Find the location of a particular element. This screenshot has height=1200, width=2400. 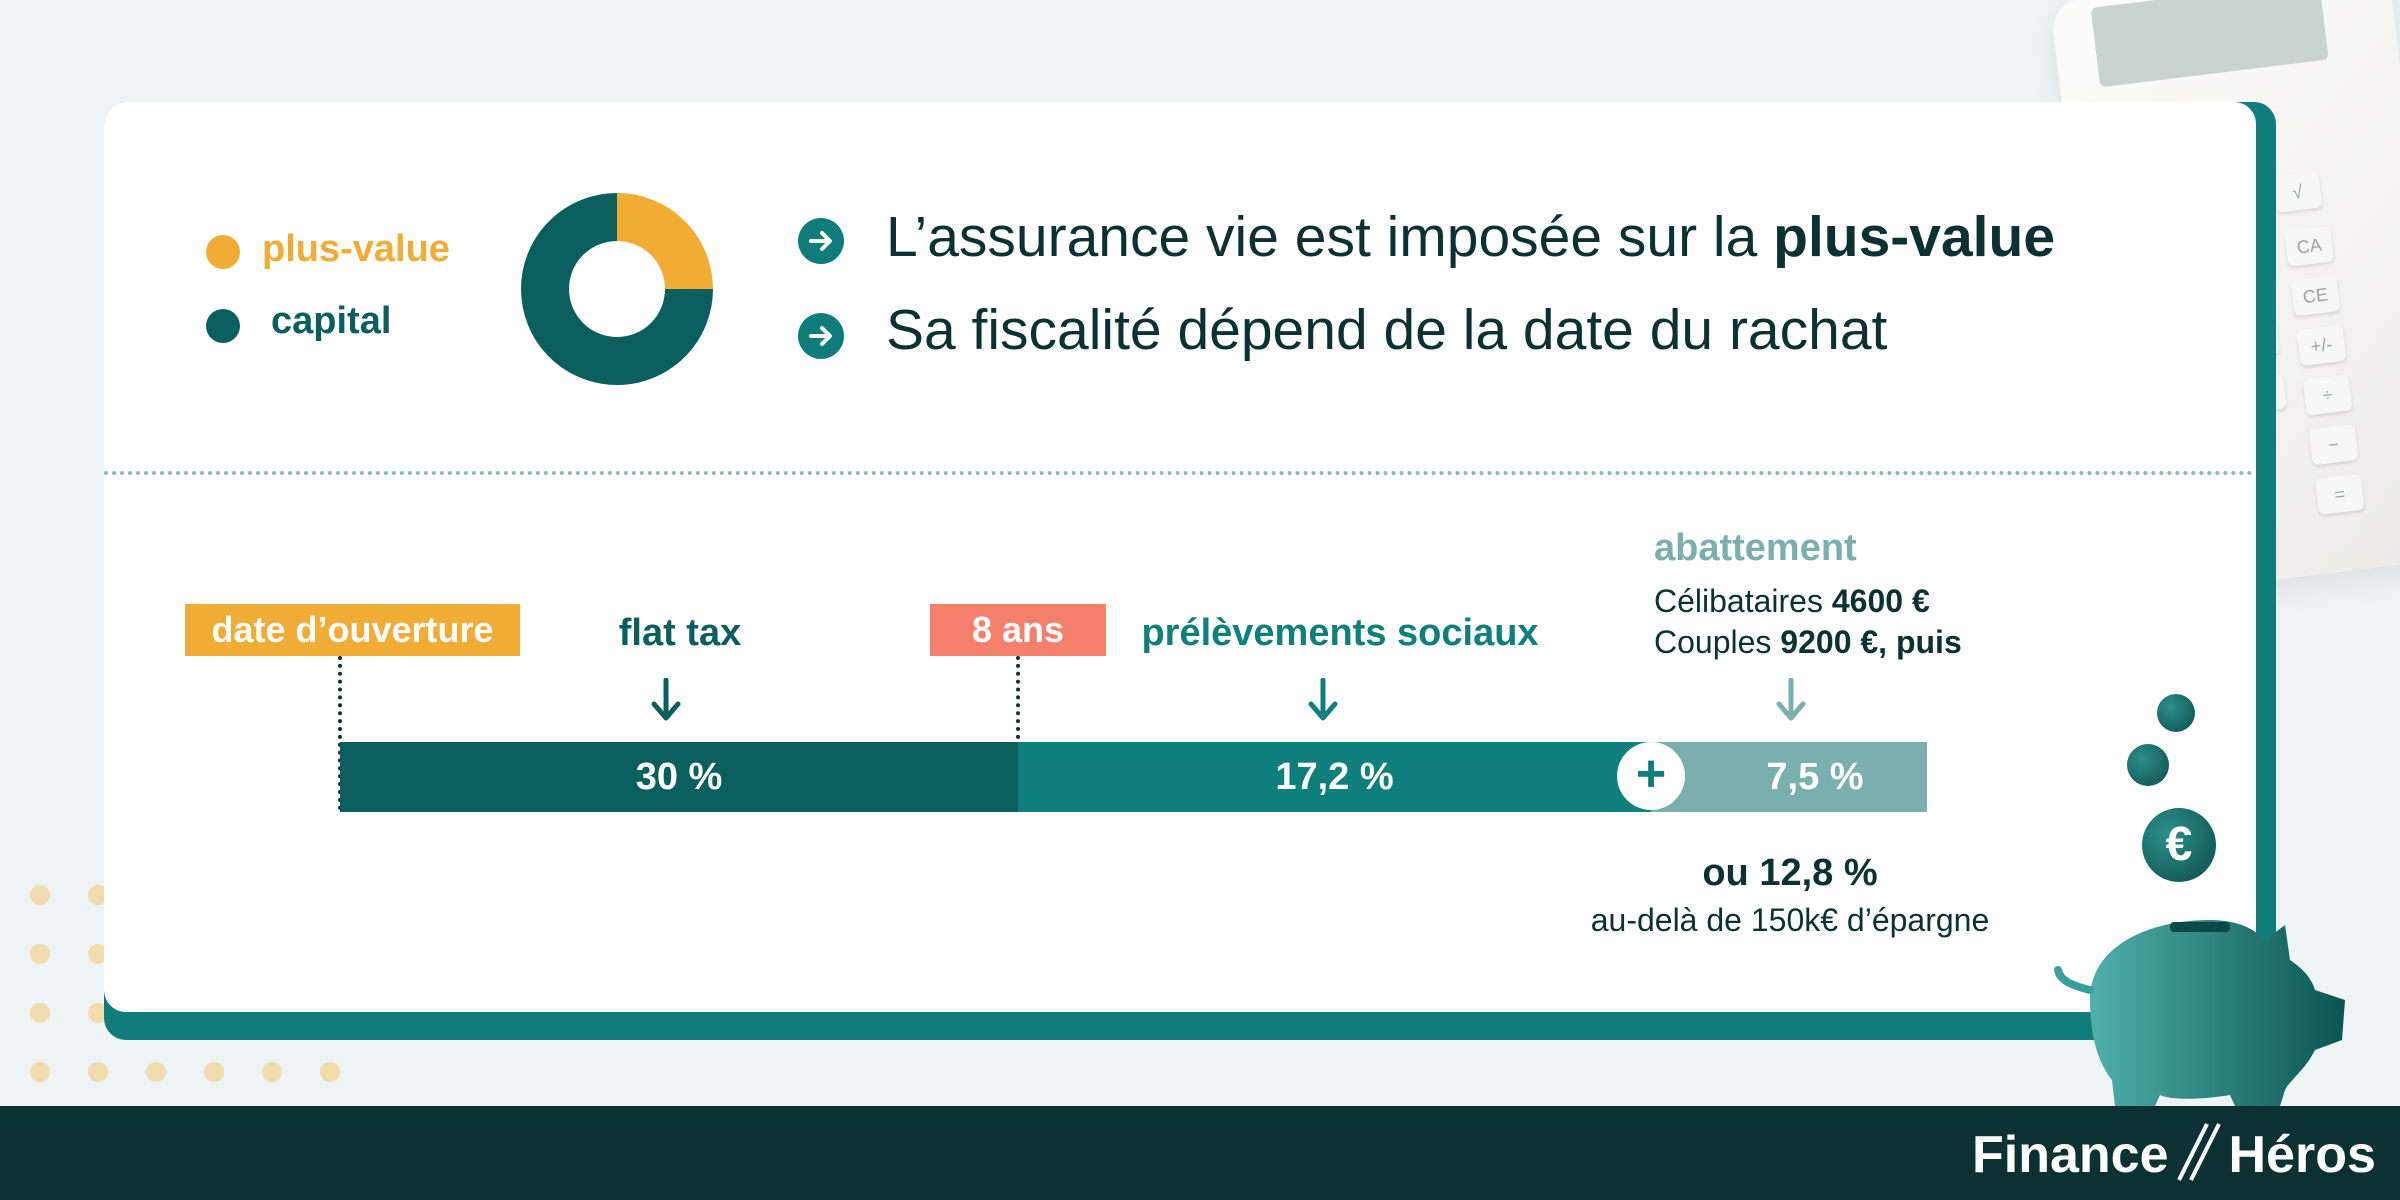

section-divider is located at coordinates (1179, 473).